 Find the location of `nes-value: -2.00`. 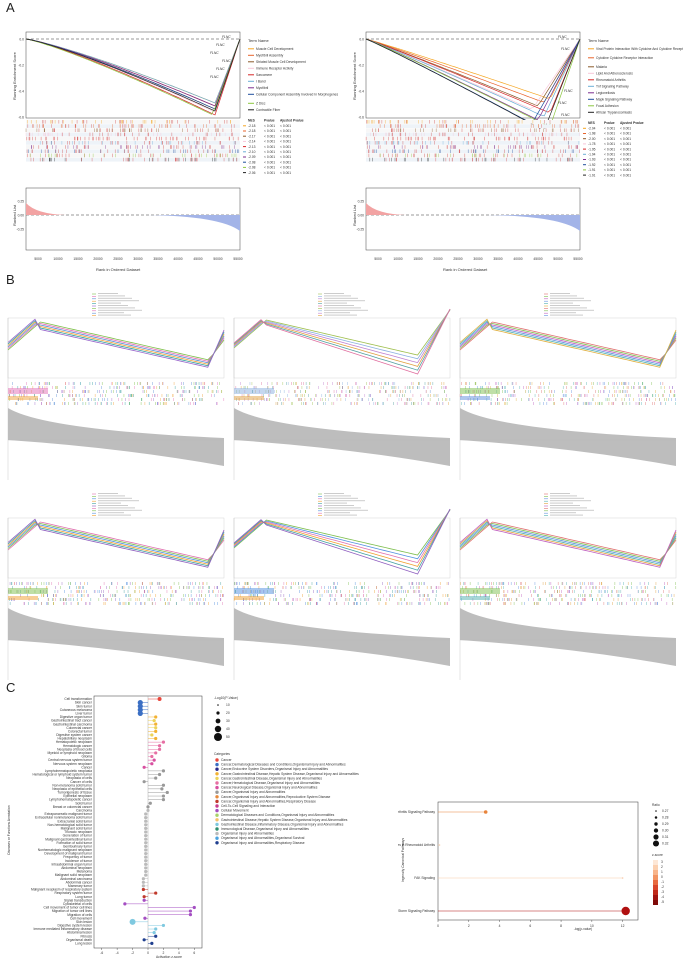

nes-value: -2.00 is located at coordinates (592, 139).